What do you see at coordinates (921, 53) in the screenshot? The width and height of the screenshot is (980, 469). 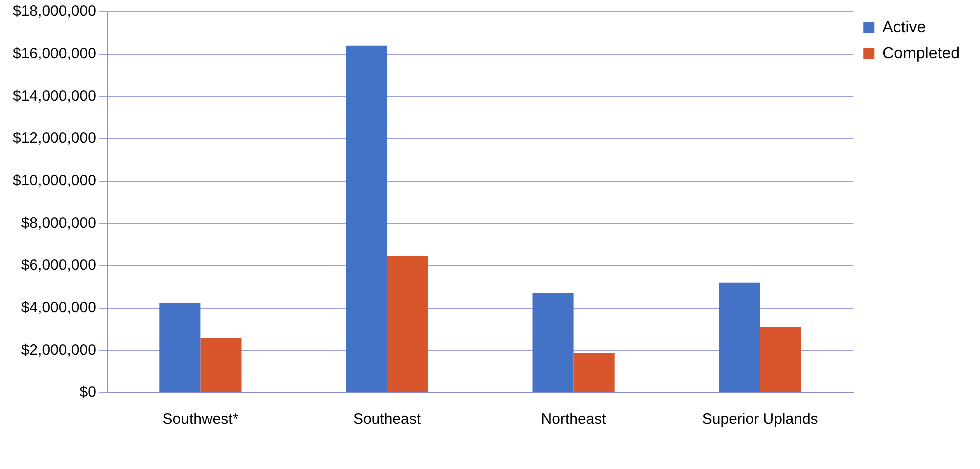 I see `legend-label: Completed` at bounding box center [921, 53].